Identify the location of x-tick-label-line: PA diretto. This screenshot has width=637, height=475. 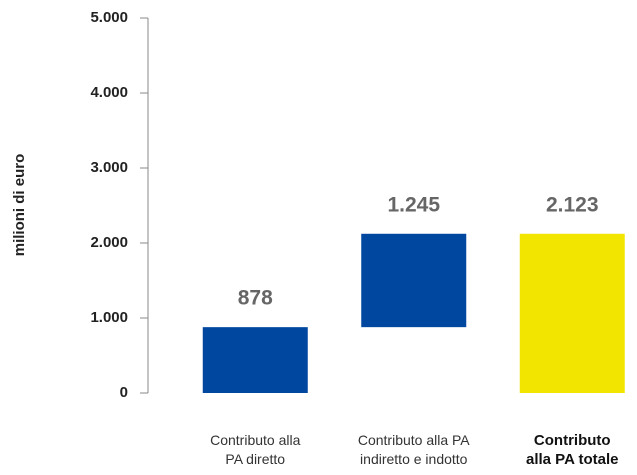
(255, 459).